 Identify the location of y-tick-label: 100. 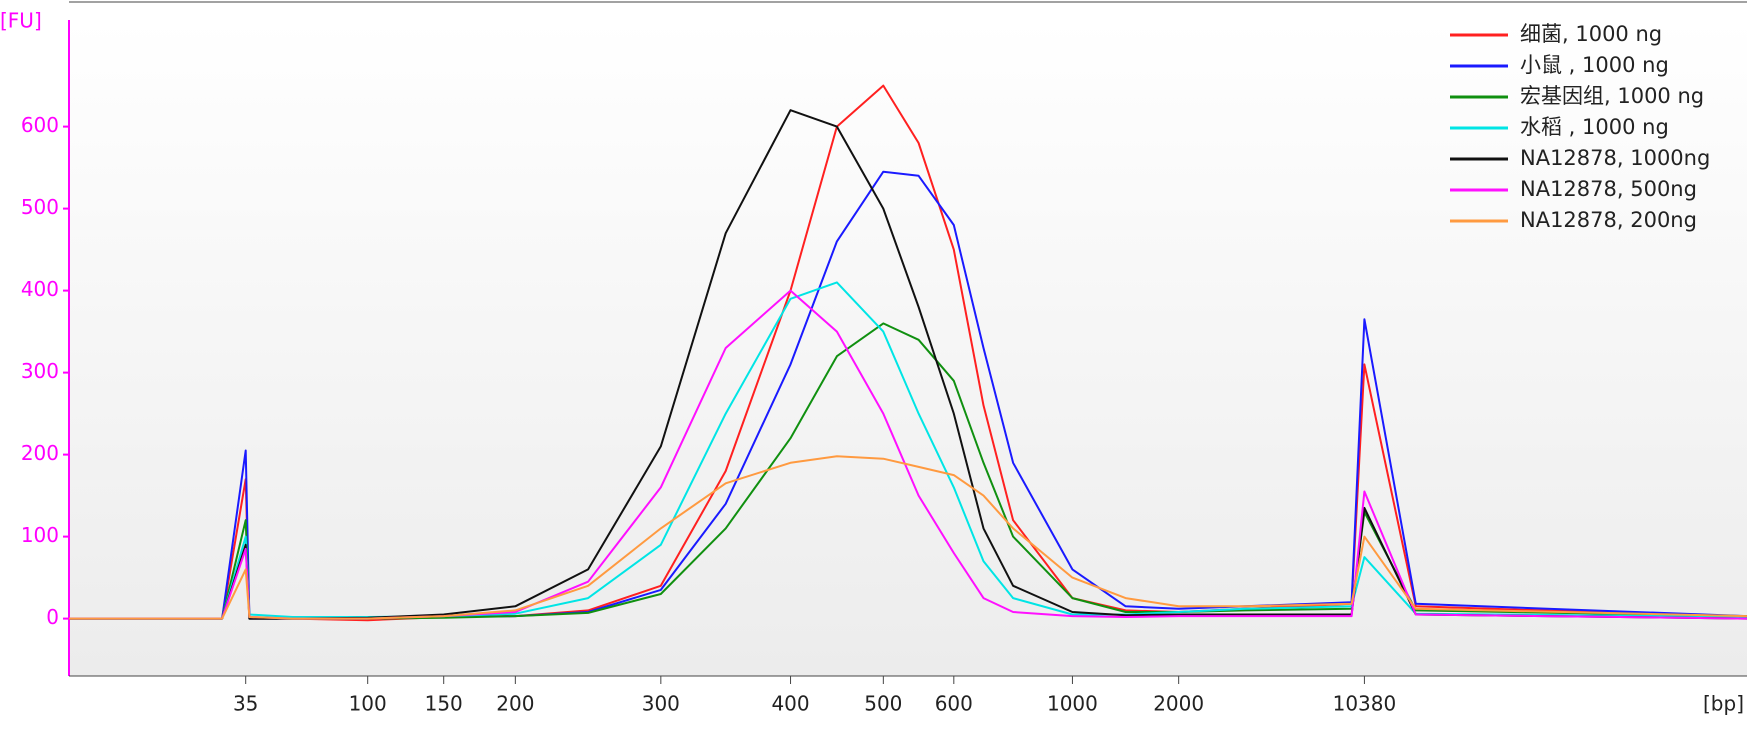
(40, 535).